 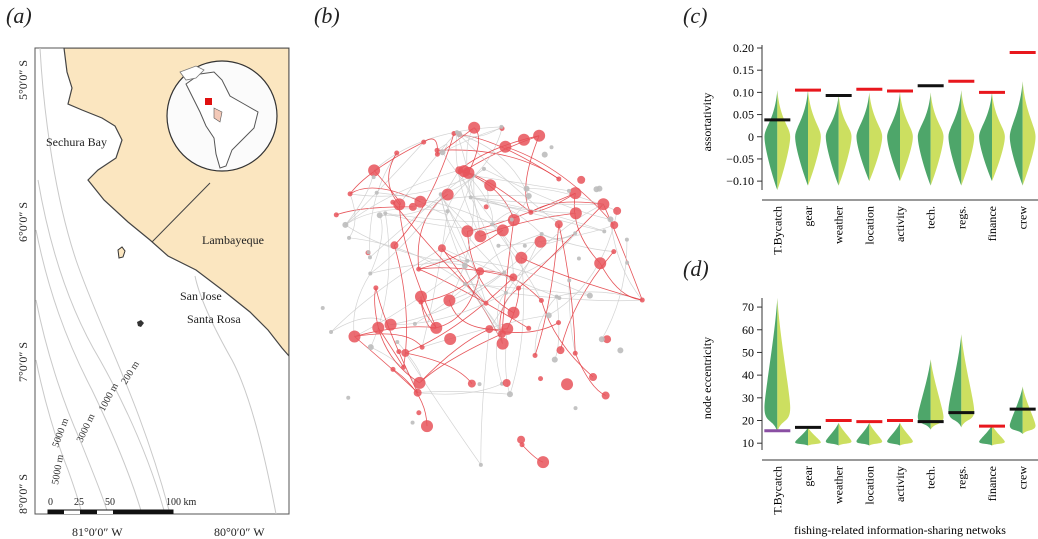 I want to click on y-tick-label: 60, so click(x=748, y=330).